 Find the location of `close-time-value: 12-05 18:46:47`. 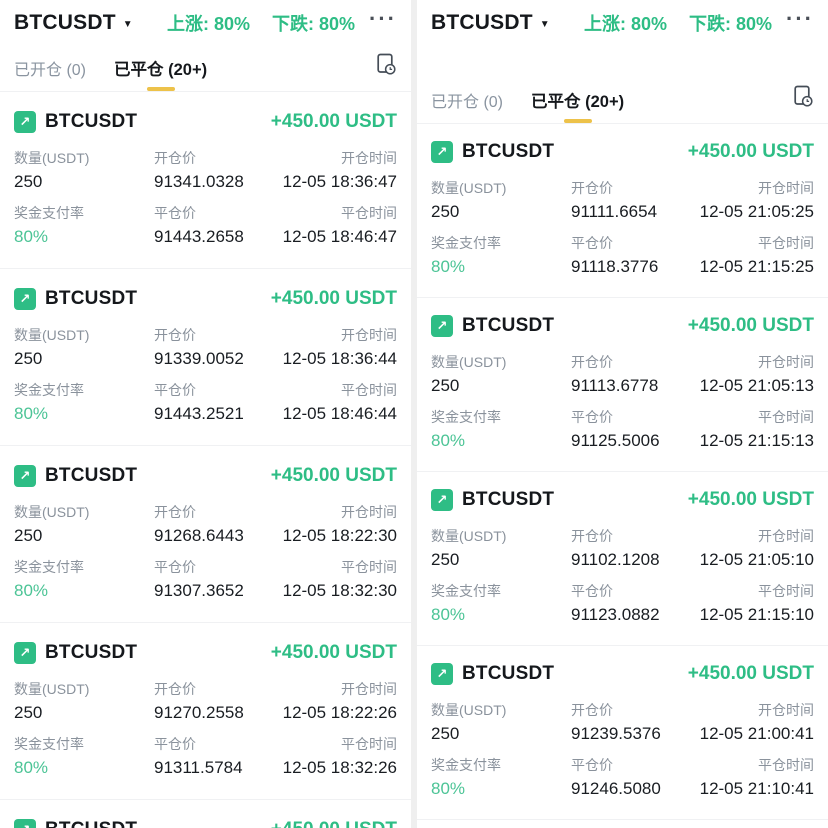

close-time-value: 12-05 18:46:47 is located at coordinates (339, 236).